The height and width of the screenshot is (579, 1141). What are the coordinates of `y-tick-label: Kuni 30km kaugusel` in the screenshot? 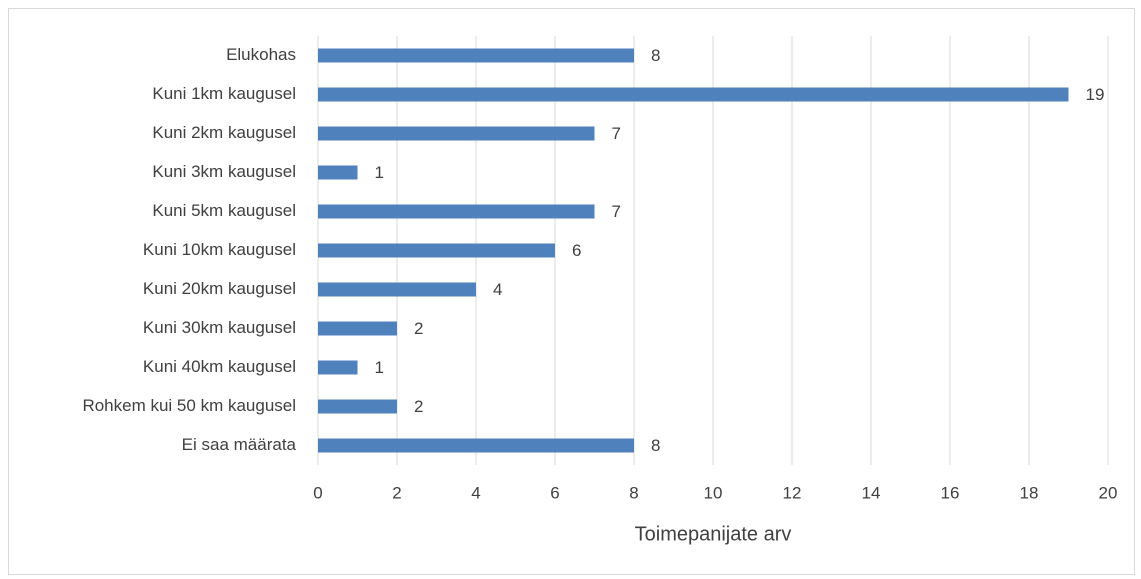 It's located at (219, 327).